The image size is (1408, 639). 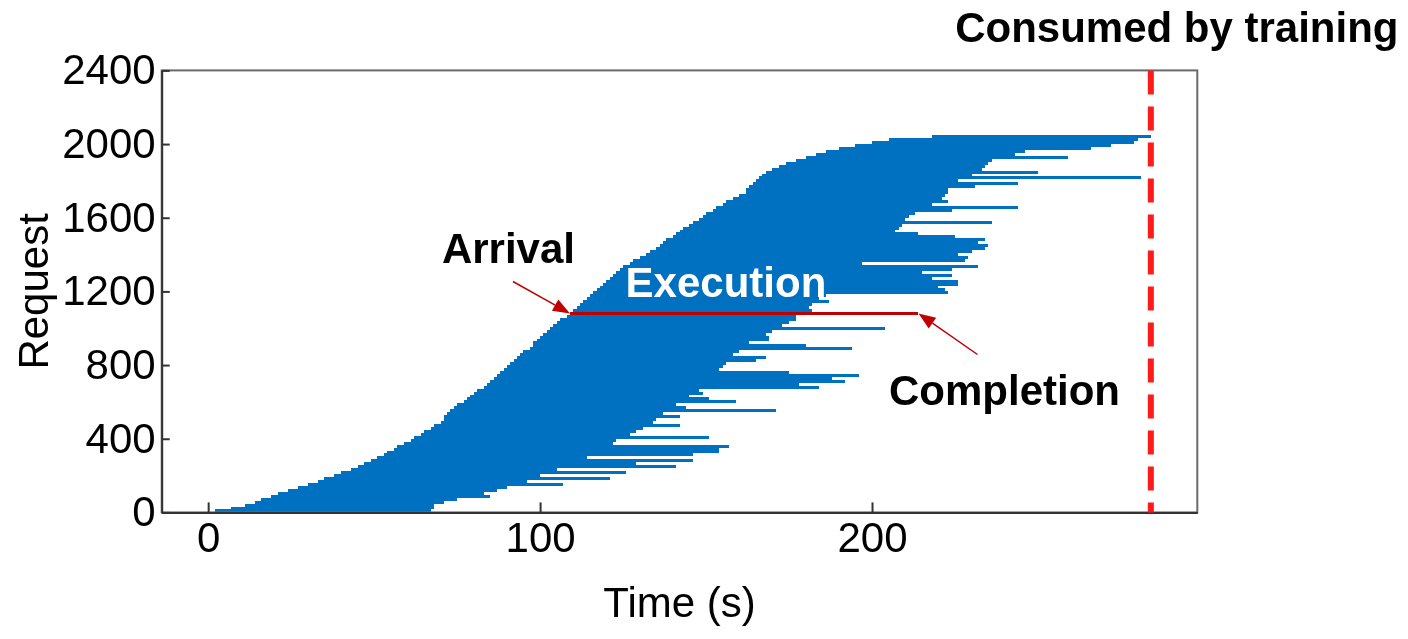 What do you see at coordinates (508, 248) in the screenshot?
I see `annotation: Arrival` at bounding box center [508, 248].